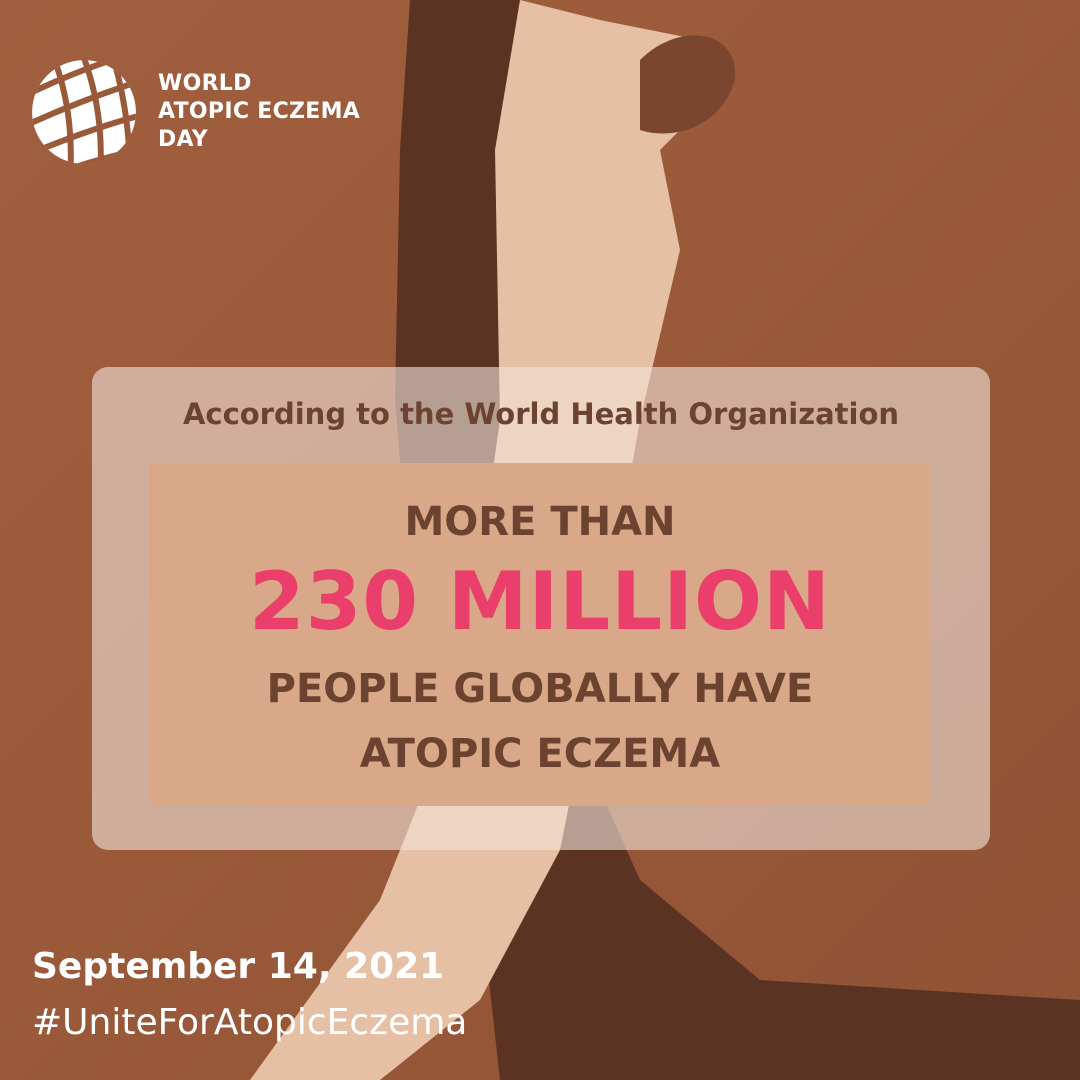 Image resolution: width=1080 pixels, height=1080 pixels. What do you see at coordinates (183, 139) in the screenshot?
I see `logo-line: DAY` at bounding box center [183, 139].